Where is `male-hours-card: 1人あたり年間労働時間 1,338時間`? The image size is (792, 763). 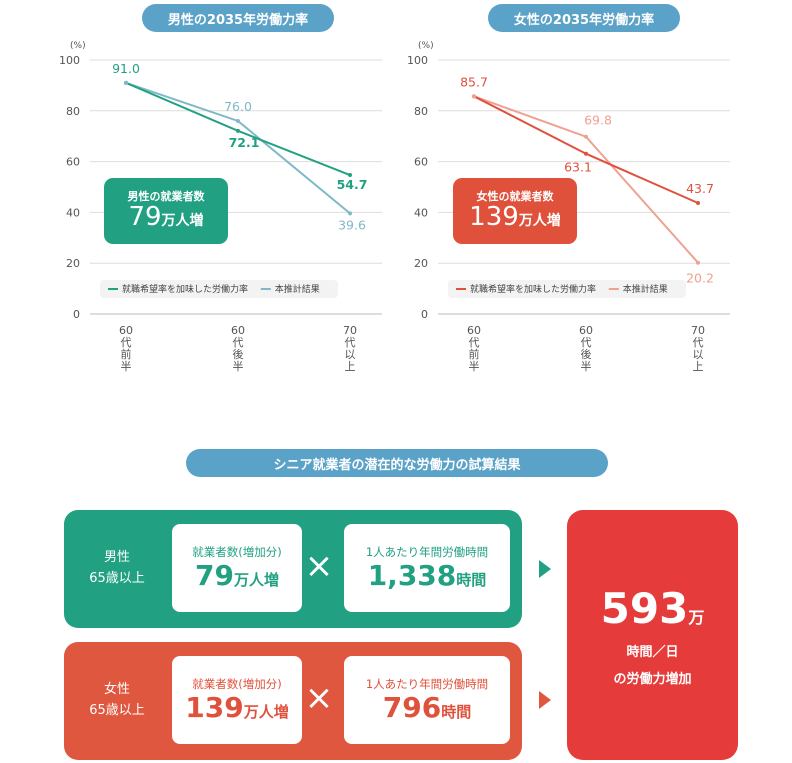 male-hours-card: 1人あたり年間労働時間 1,338時間 is located at coordinates (427, 568).